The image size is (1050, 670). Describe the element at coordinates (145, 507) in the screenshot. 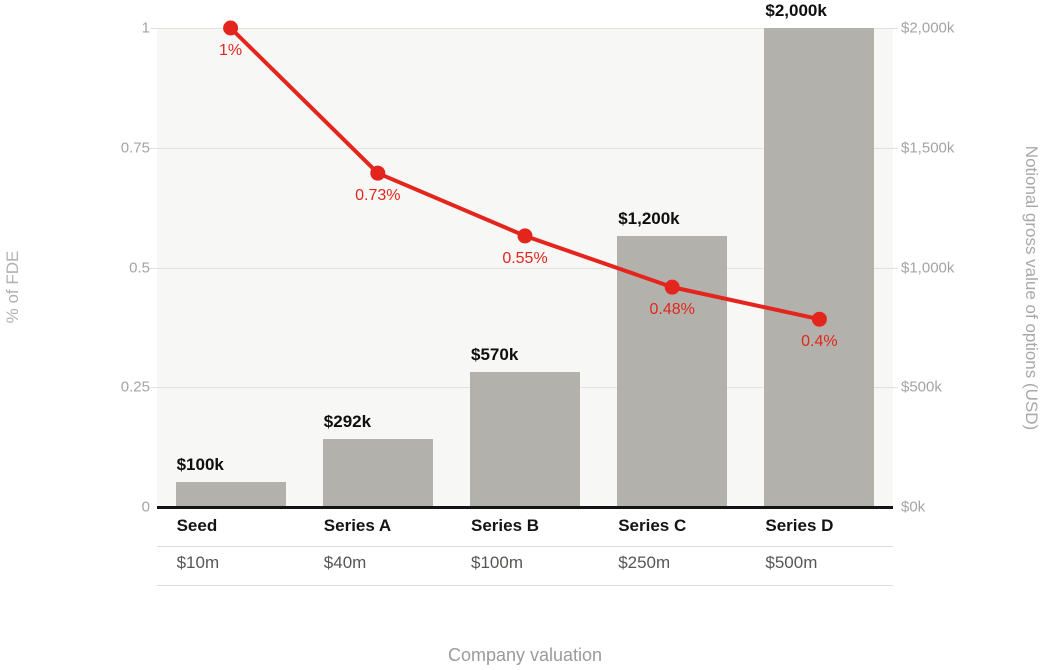

I see `left-tick: 0` at that location.